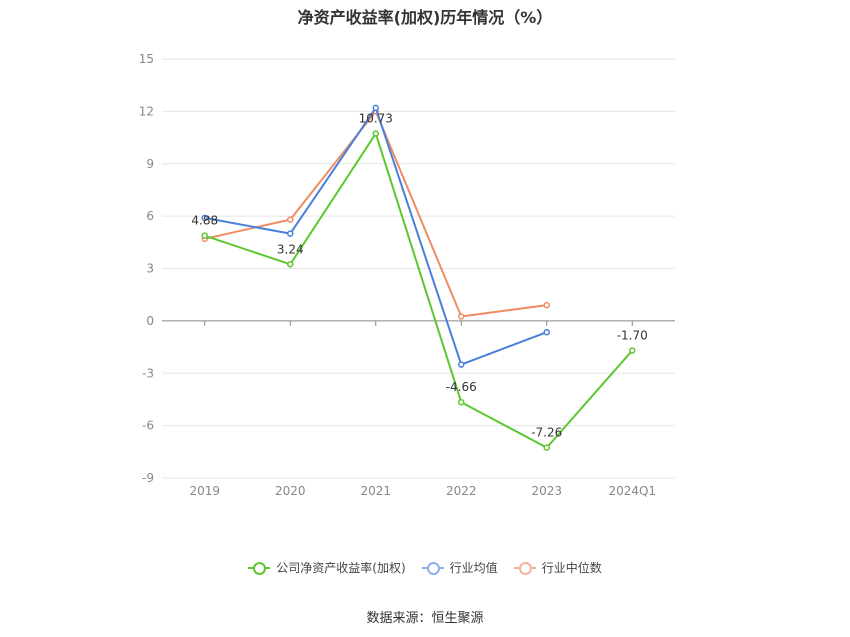  What do you see at coordinates (376, 119) in the screenshot?
I see `data-label: 10.73` at bounding box center [376, 119].